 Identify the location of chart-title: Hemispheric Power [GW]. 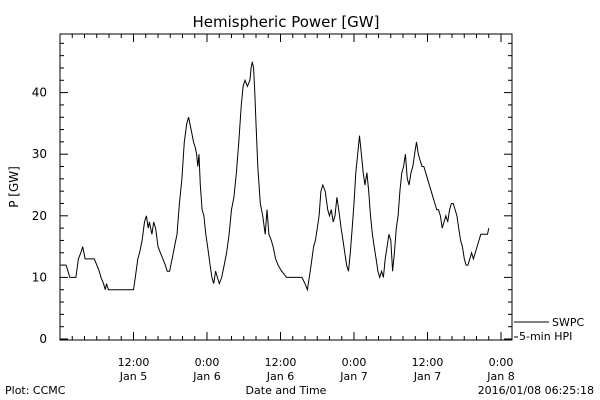
(286, 22).